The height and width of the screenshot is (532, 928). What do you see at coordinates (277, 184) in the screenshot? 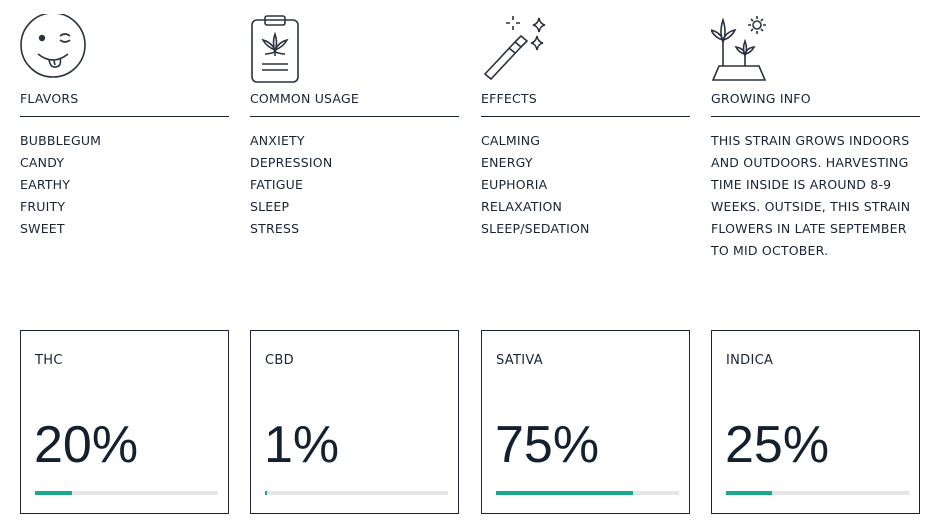
I see `list-item: FATIGUE` at bounding box center [277, 184].